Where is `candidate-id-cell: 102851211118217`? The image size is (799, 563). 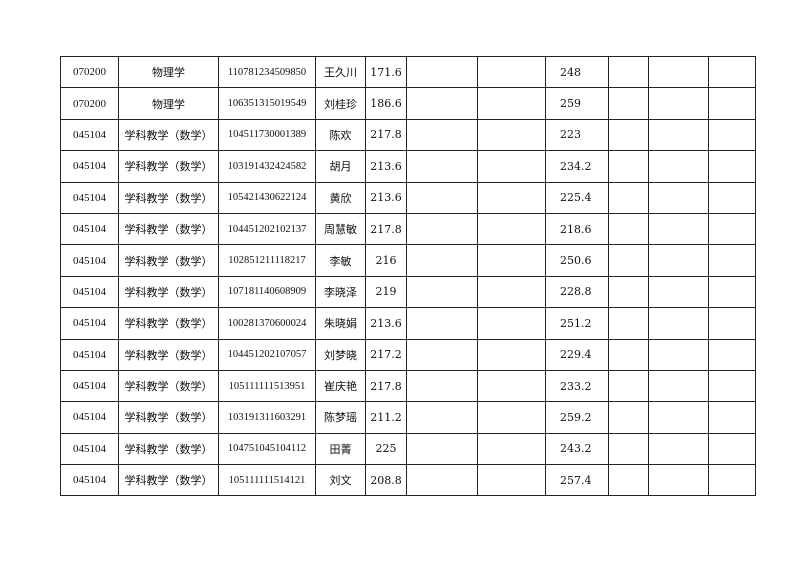
candidate-id-cell: 102851211118217 is located at coordinates (267, 260).